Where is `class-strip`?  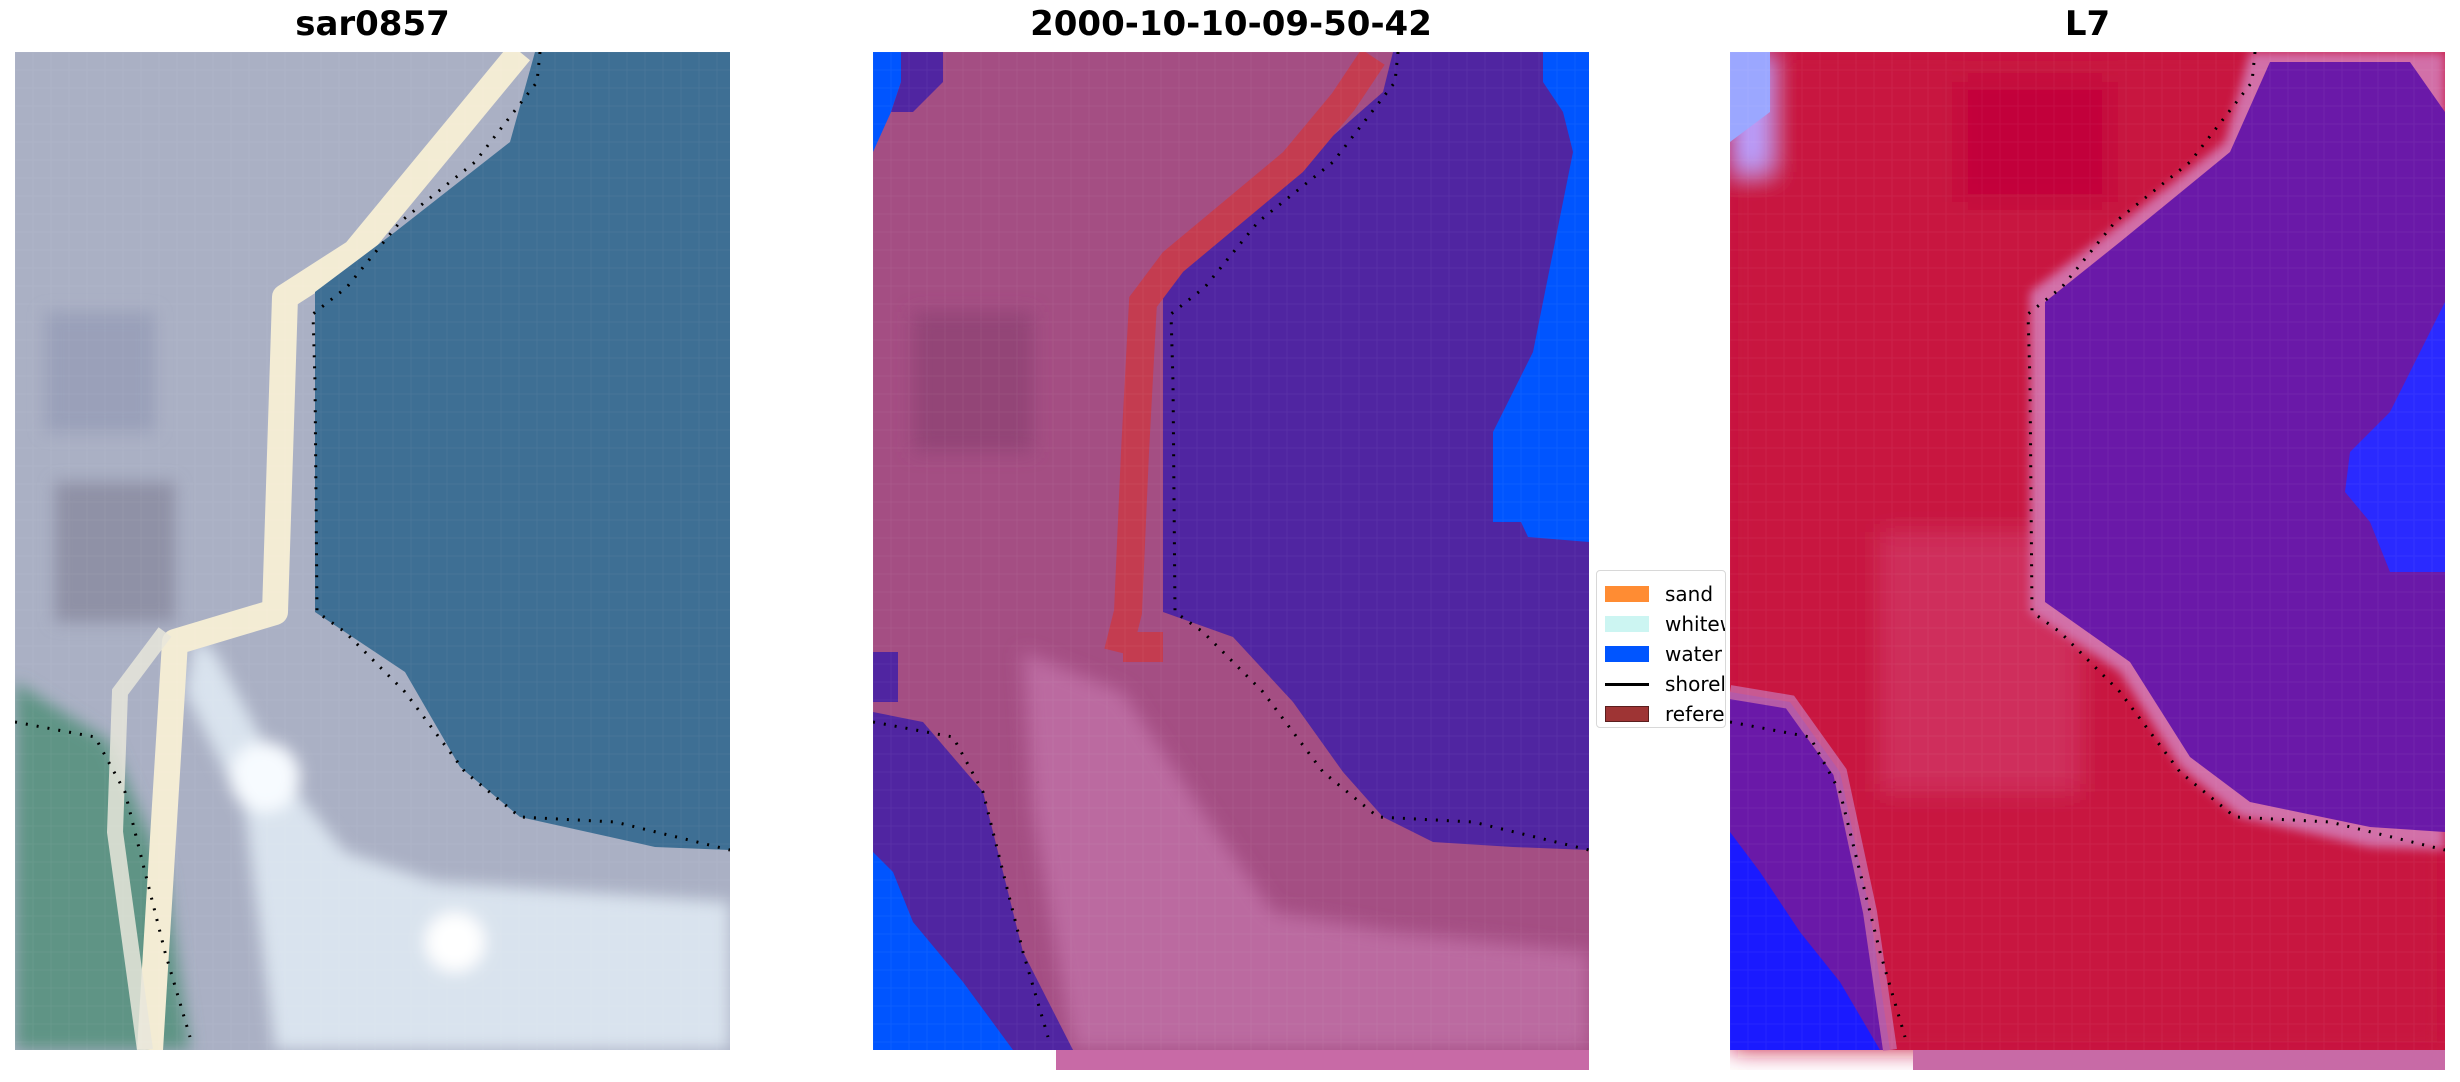
class-strip is located at coordinates (1322, 1060).